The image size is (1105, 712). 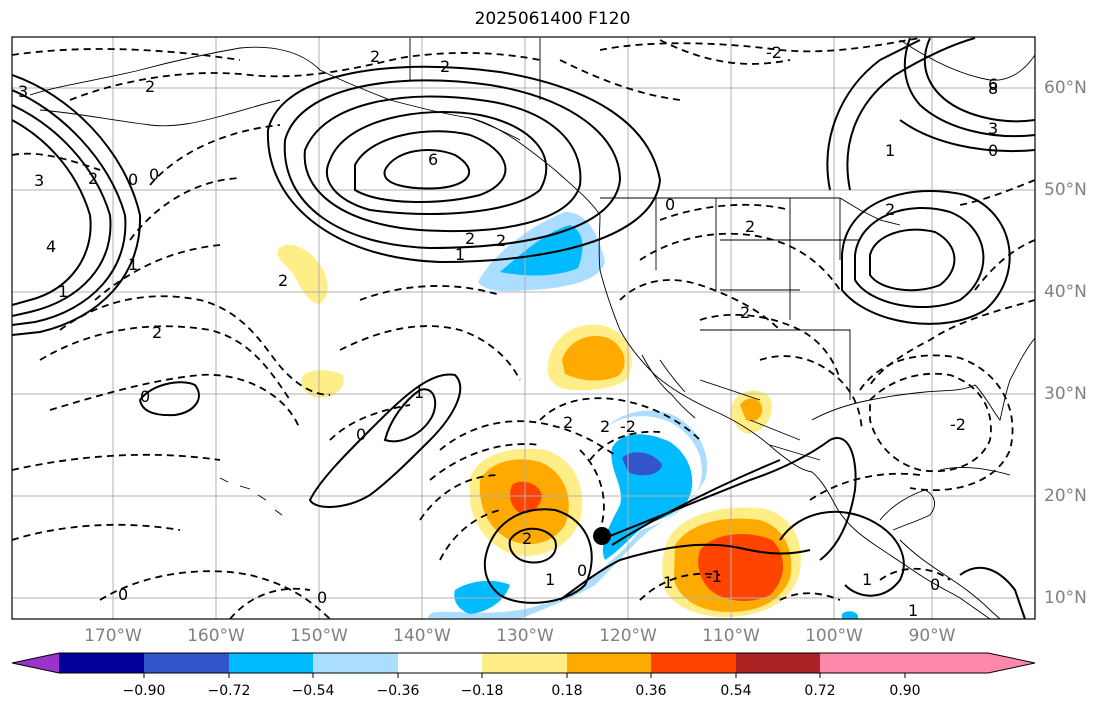 What do you see at coordinates (1065, 88) in the screenshot?
I see `lat-tick-label: 60°N` at bounding box center [1065, 88].